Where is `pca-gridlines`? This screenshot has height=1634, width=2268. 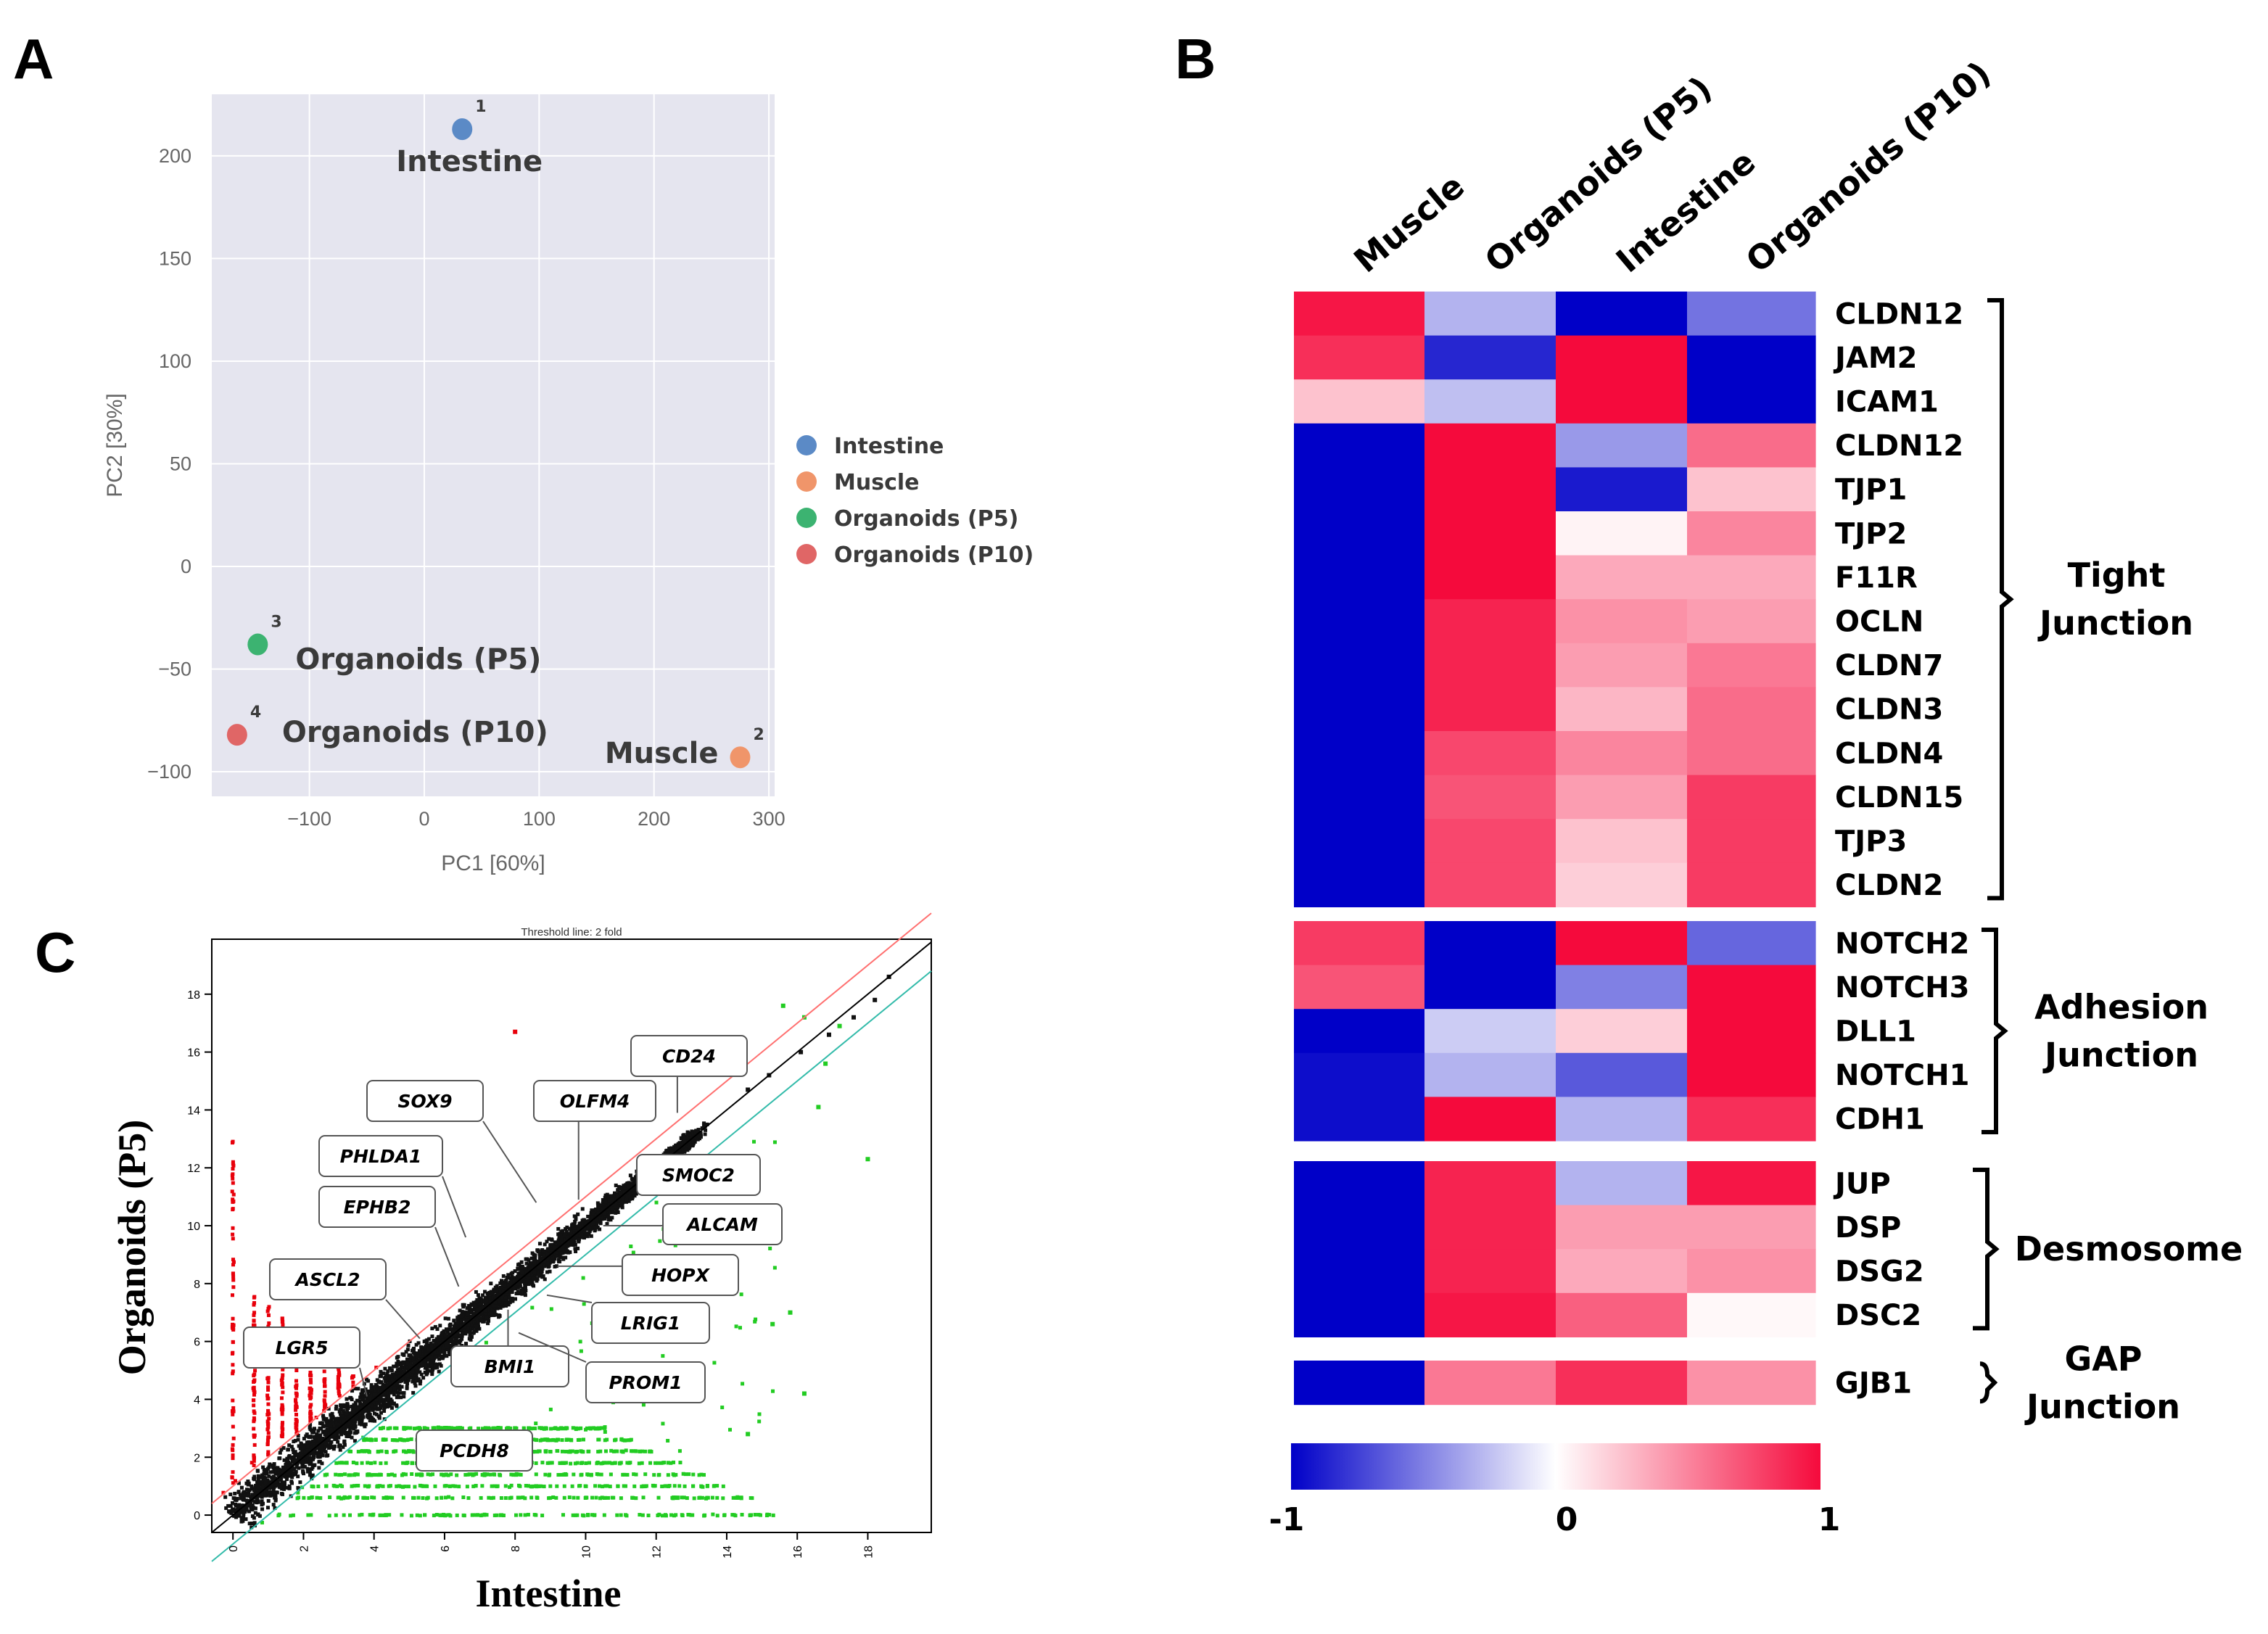
pca-gridlines is located at coordinates (493, 445).